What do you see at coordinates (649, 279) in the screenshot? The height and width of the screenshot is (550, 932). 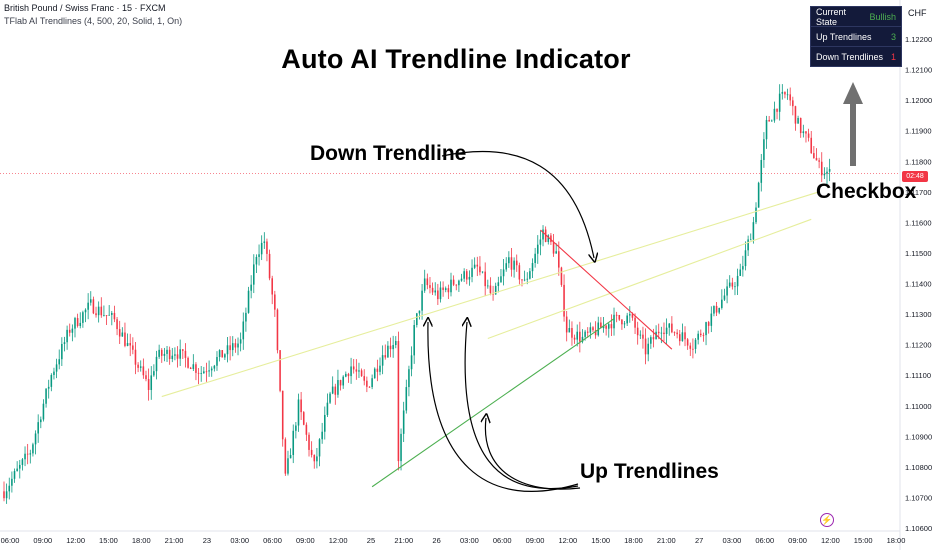 I see `up-trendline` at bounding box center [649, 279].